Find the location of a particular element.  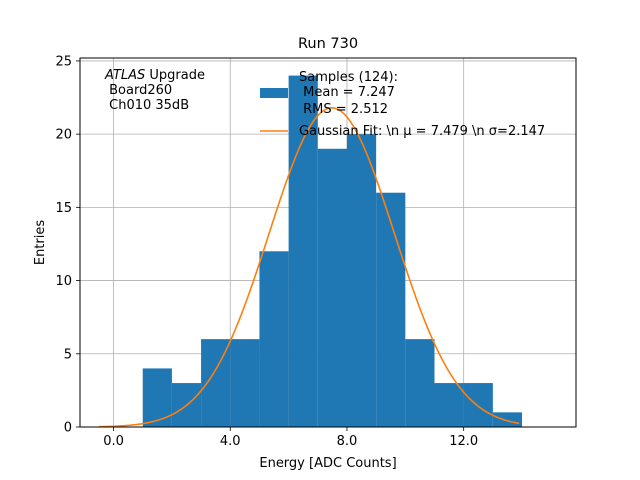

y-tick-label: 20 is located at coordinates (63, 135).